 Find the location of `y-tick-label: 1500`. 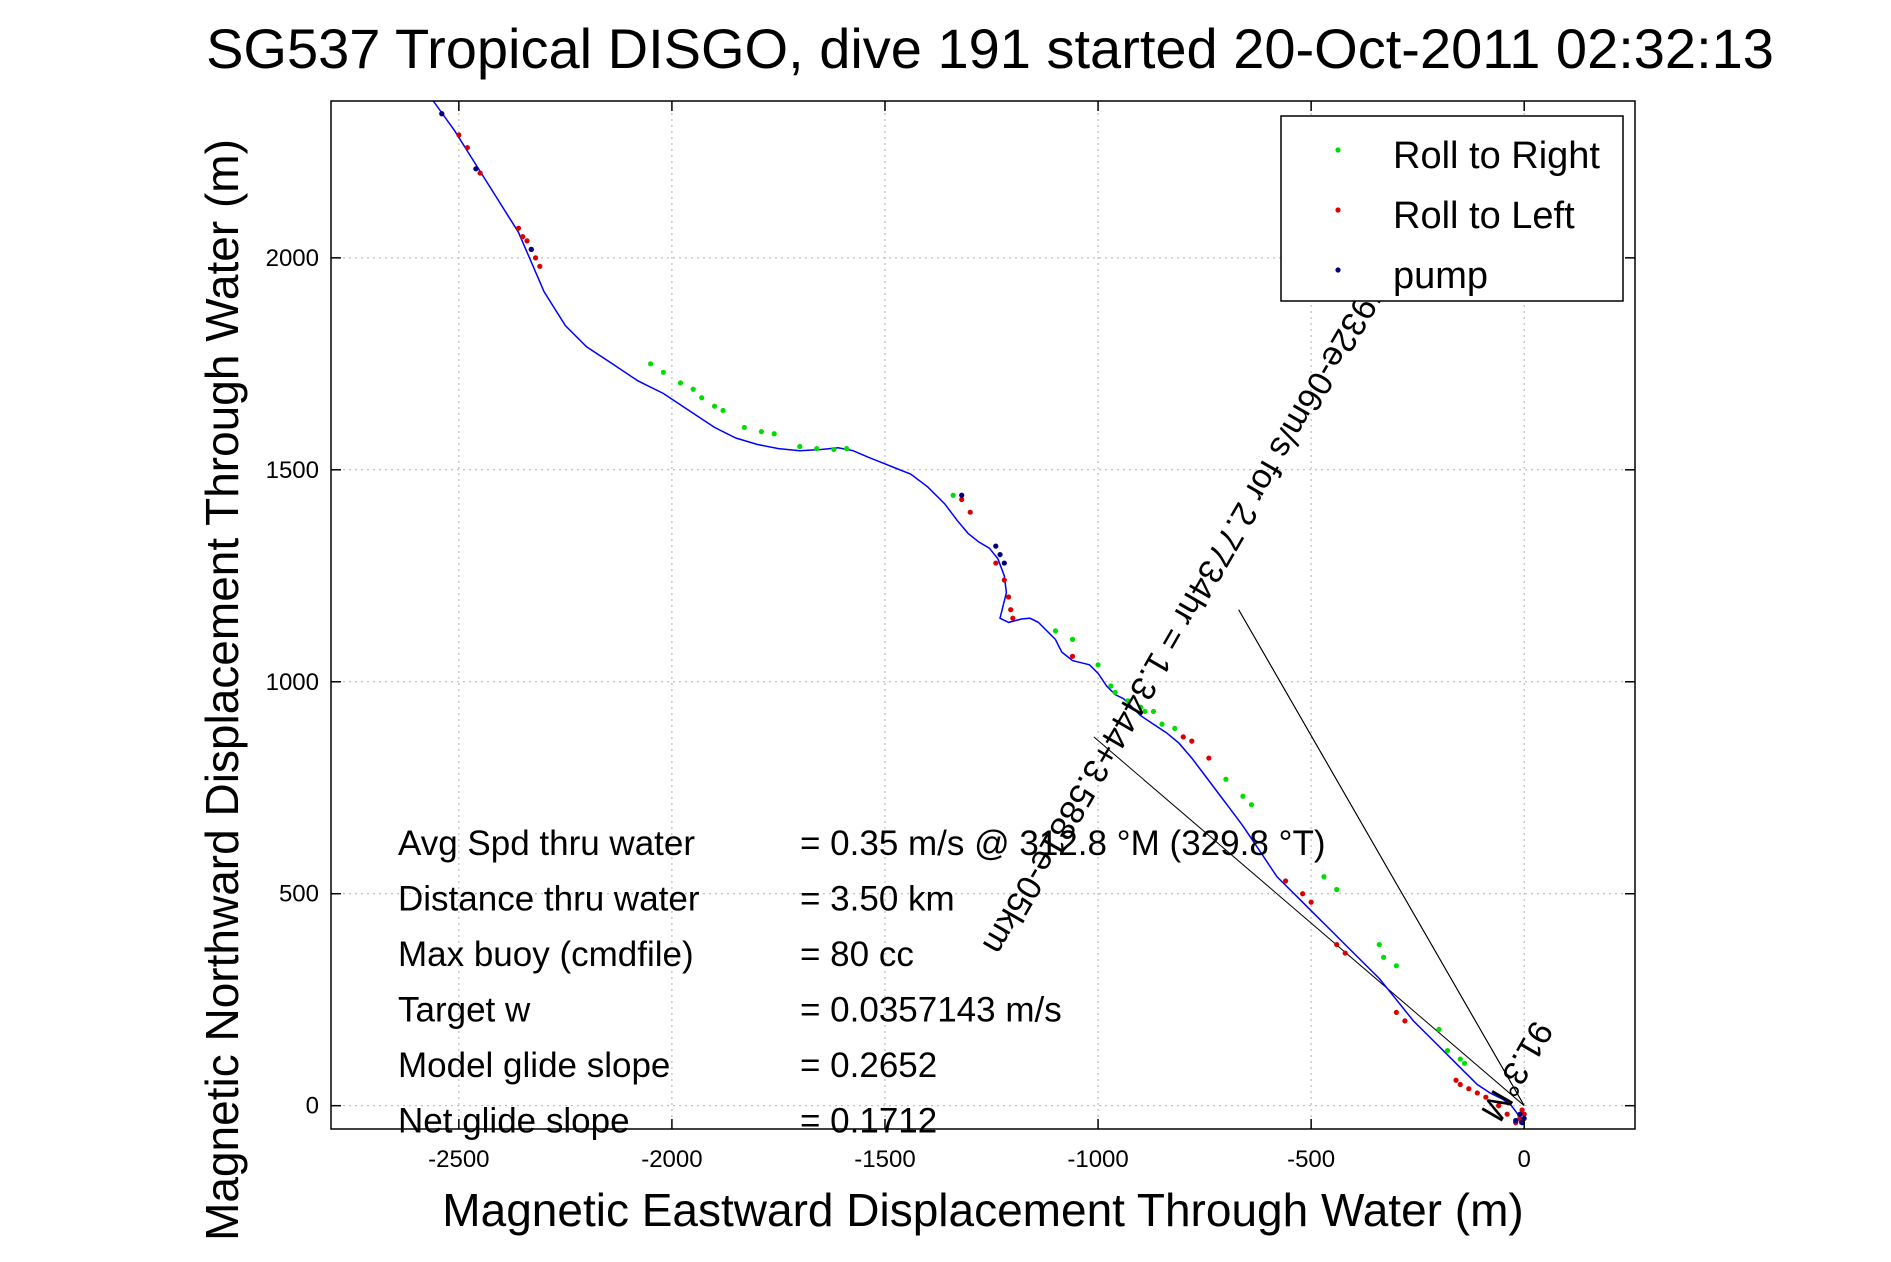

y-tick-label: 1500 is located at coordinates (292, 470).